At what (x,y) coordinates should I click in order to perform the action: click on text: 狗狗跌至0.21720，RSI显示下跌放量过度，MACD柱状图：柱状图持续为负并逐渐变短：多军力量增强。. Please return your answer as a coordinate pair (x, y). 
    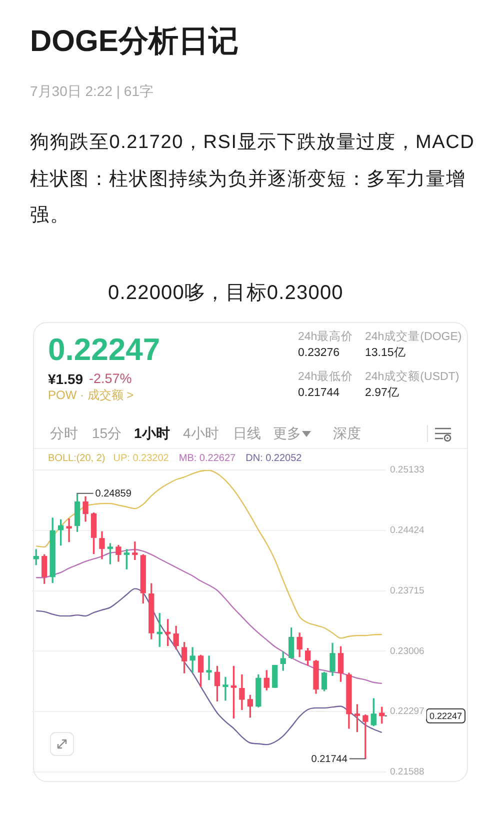
    Looking at the image, I should click on (253, 179).